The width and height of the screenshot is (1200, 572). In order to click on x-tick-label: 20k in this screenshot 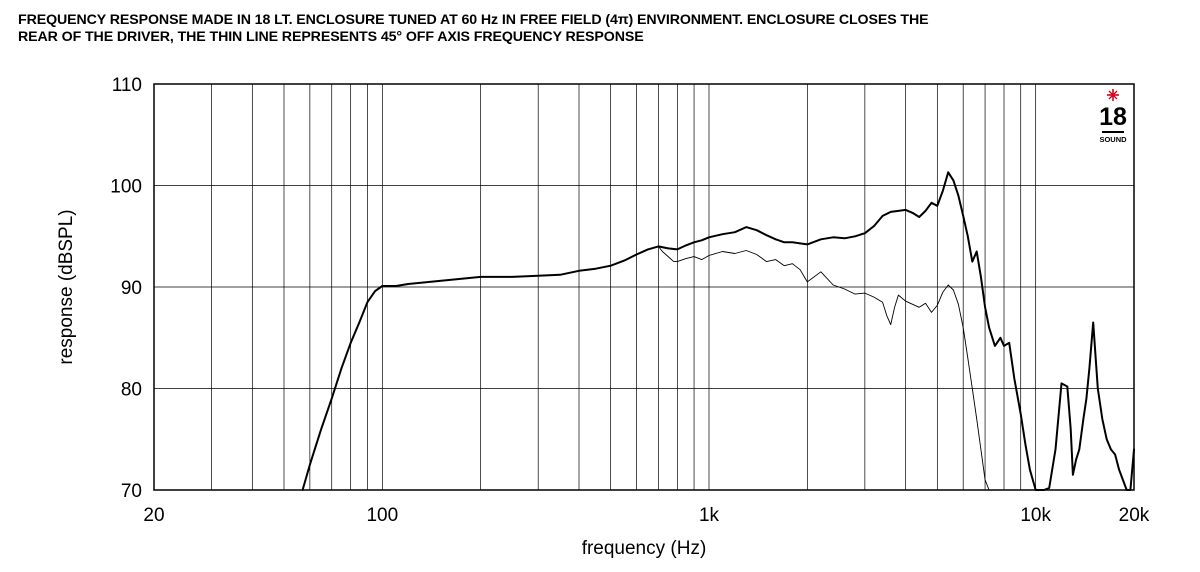, I will do `click(1134, 515)`.